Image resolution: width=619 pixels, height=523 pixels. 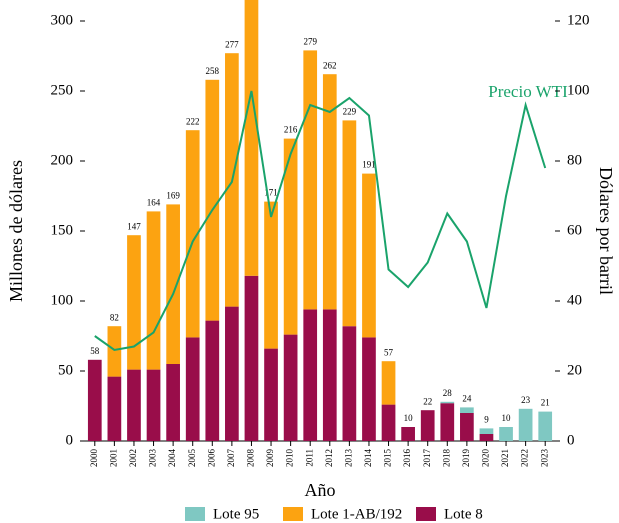 What do you see at coordinates (192, 458) in the screenshot?
I see `x-tick-label: 2005` at bounding box center [192, 458].